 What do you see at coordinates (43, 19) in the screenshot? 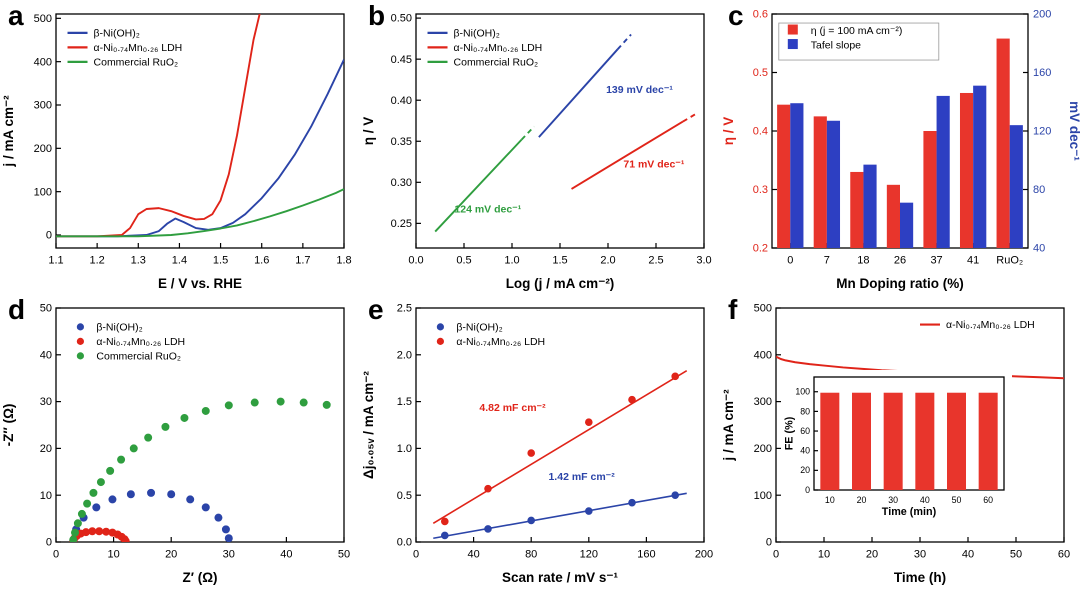
I see `svg-text: 500` at bounding box center [43, 19].